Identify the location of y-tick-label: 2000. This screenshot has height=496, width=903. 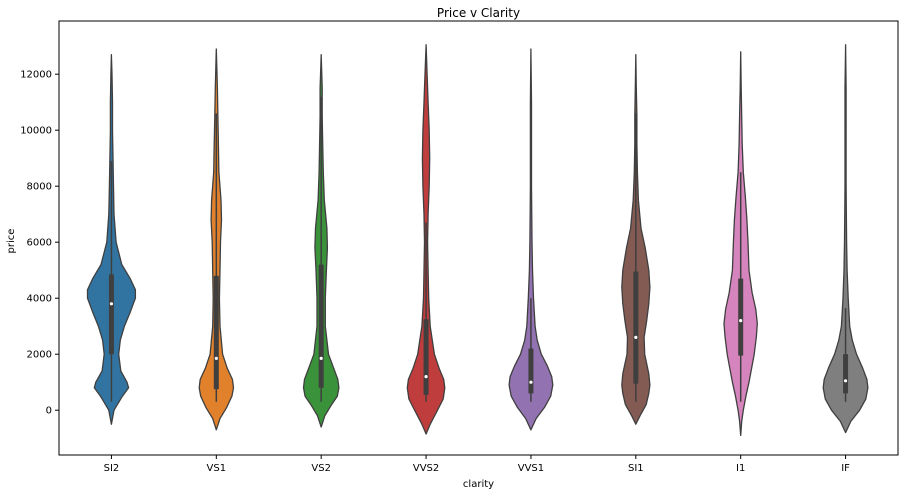
(39, 355).